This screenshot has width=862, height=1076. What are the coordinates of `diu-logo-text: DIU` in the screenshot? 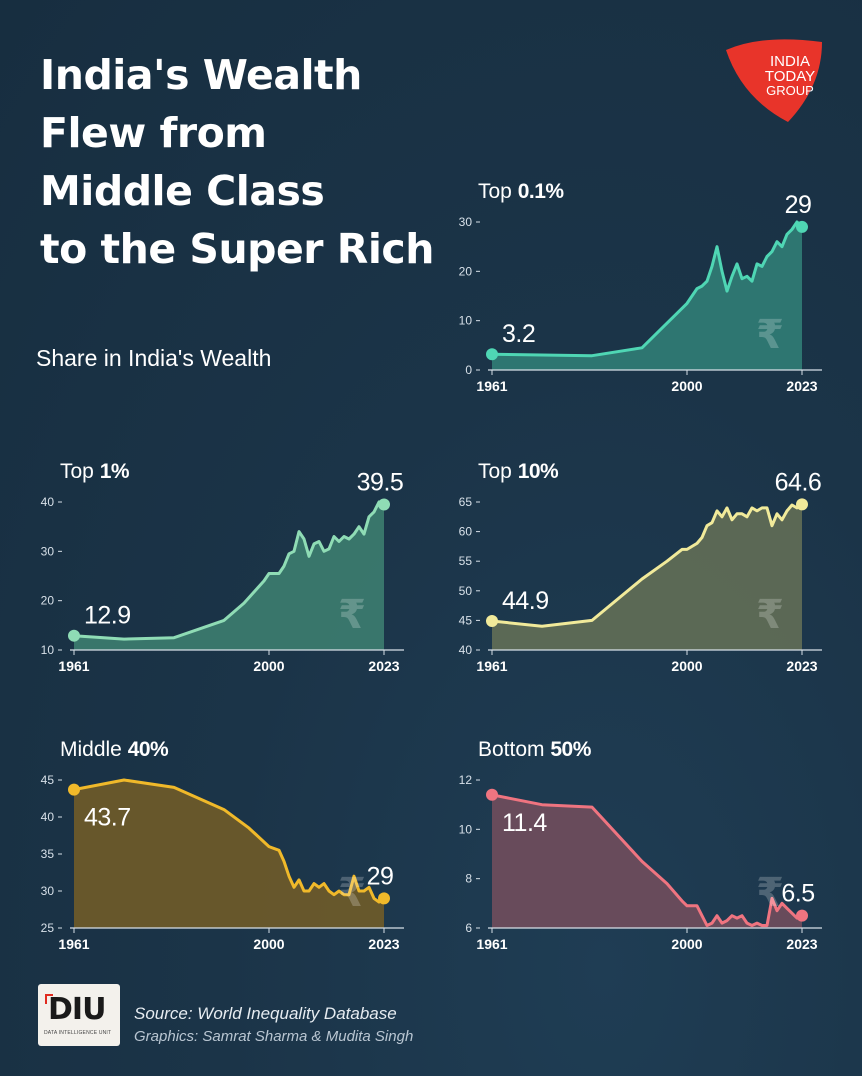 It's located at (77, 1009).